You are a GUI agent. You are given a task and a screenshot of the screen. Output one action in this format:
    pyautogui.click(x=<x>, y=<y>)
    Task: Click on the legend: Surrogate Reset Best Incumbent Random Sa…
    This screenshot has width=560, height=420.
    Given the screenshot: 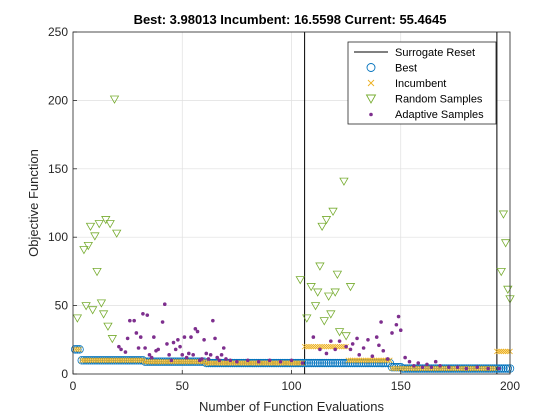 What is the action you would take?
    pyautogui.click(x=422, y=83)
    